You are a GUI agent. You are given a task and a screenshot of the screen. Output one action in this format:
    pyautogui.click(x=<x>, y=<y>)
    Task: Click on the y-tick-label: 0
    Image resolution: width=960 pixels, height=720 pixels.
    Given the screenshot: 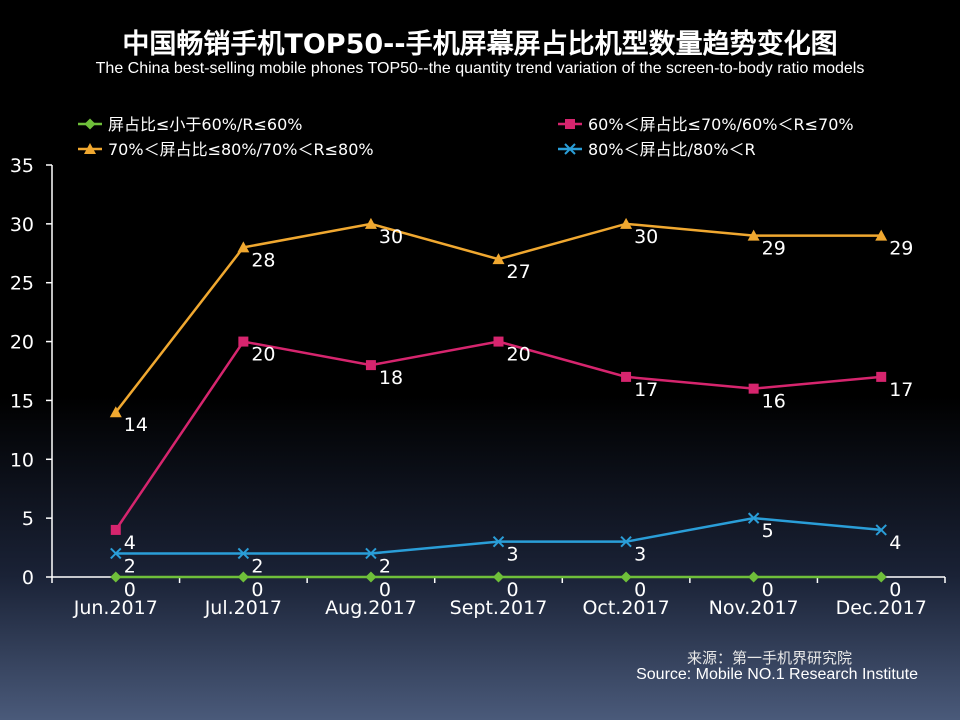 What is the action you would take?
    pyautogui.click(x=28, y=578)
    